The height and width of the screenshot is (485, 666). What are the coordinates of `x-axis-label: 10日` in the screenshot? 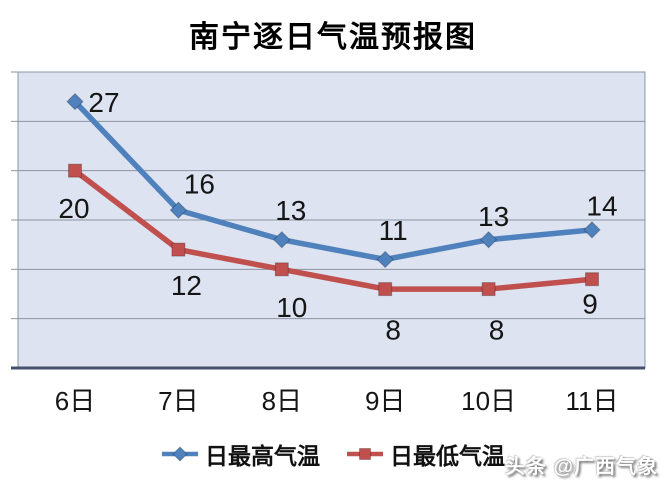 It's located at (488, 401).